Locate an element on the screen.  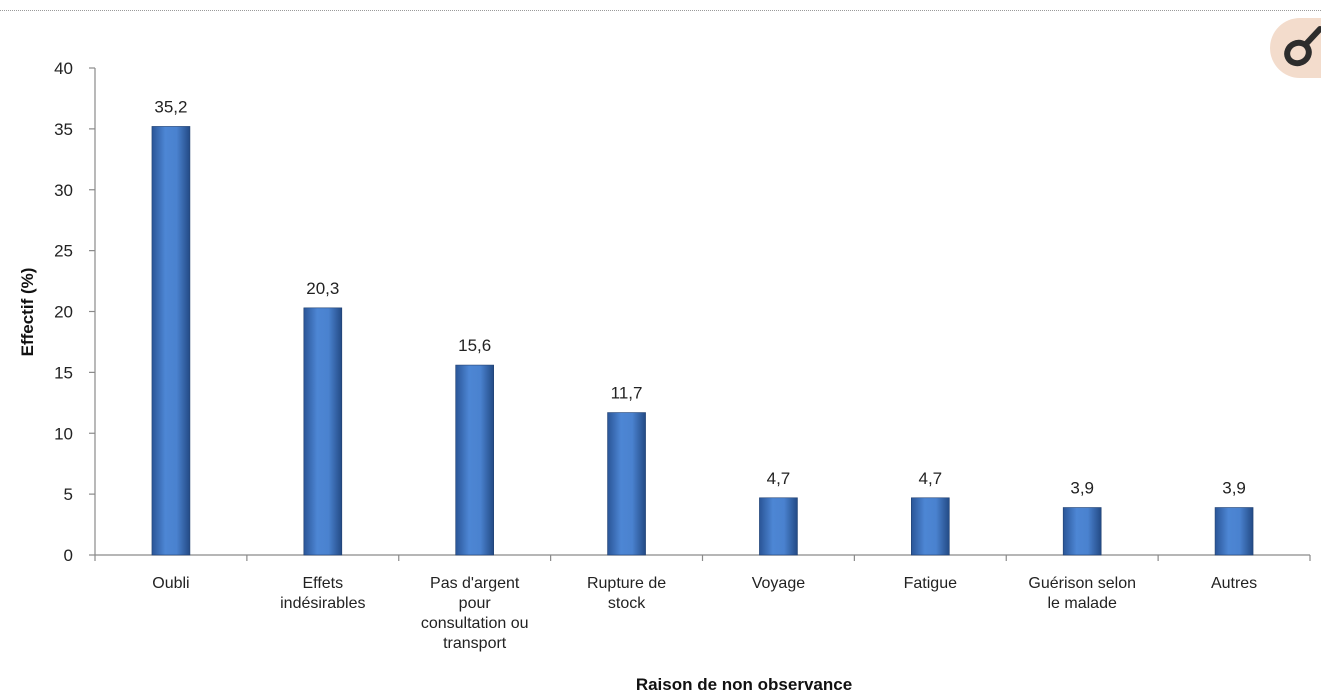
data-label: 15,6 is located at coordinates (474, 345).